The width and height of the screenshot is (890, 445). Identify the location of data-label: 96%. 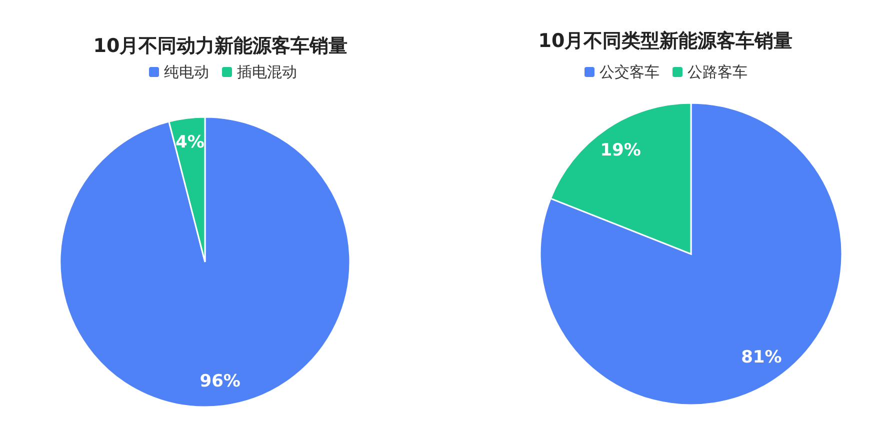
(220, 381).